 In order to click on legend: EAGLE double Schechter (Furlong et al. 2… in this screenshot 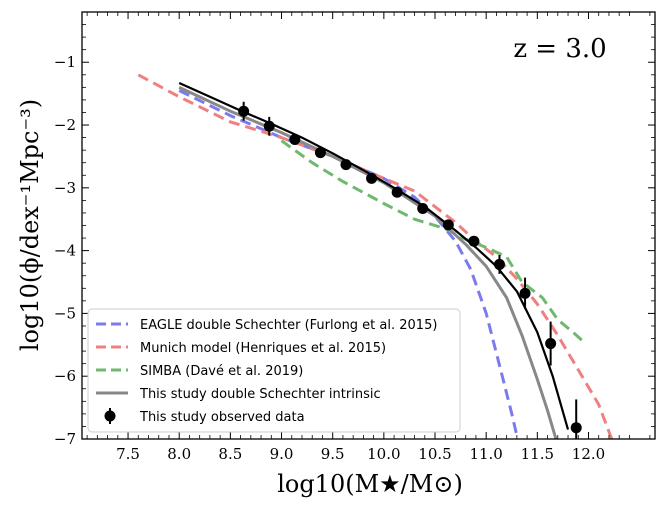, I will do `click(274, 370)`.